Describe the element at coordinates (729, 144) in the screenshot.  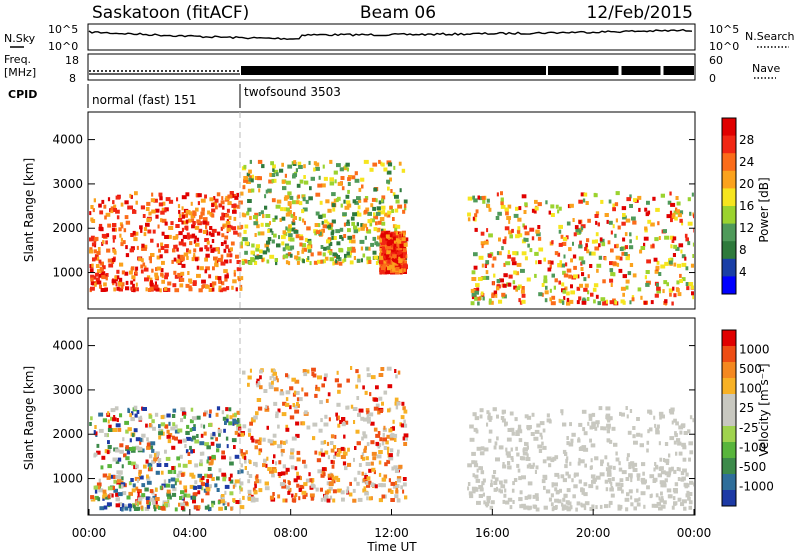
I see `colorbar-segment` at that location.